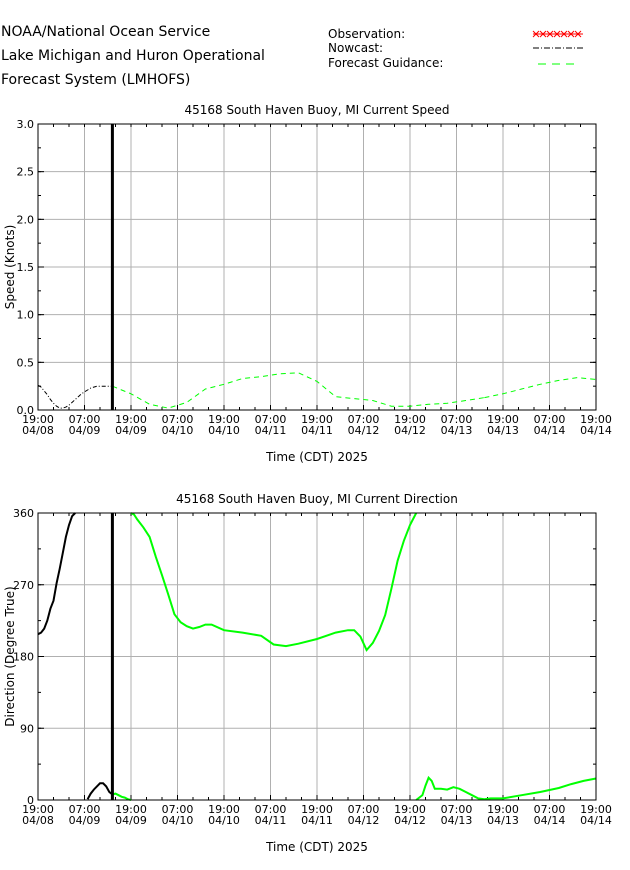 The height and width of the screenshot is (870, 630). I want to click on y-tick-label: 1.5, so click(26, 267).